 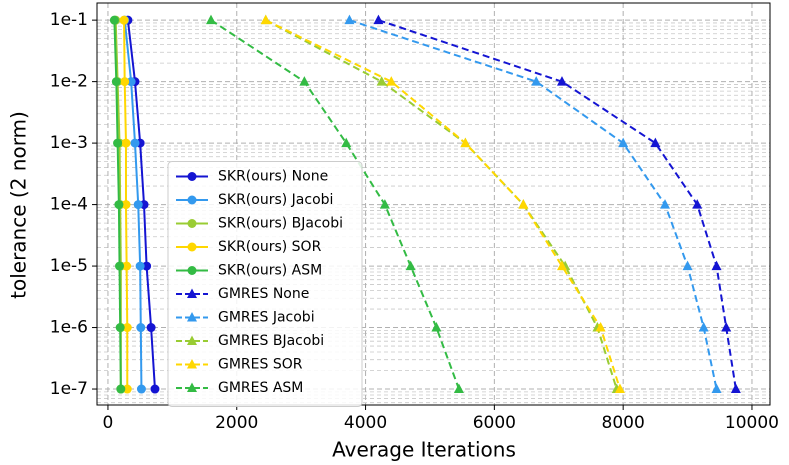 What do you see at coordinates (69, 20) in the screenshot?
I see `y-tick-label: 1e-1` at bounding box center [69, 20].